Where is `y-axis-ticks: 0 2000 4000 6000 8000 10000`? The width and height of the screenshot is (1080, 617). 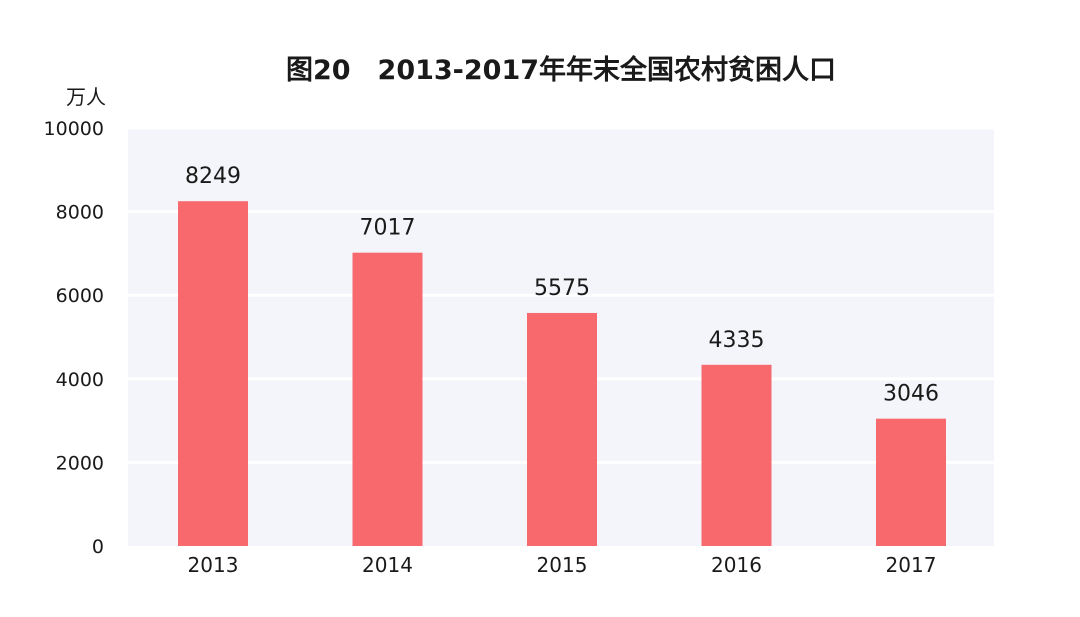 y-axis-ticks: 0 2000 4000 6000 8000 10000 is located at coordinates (74, 338).